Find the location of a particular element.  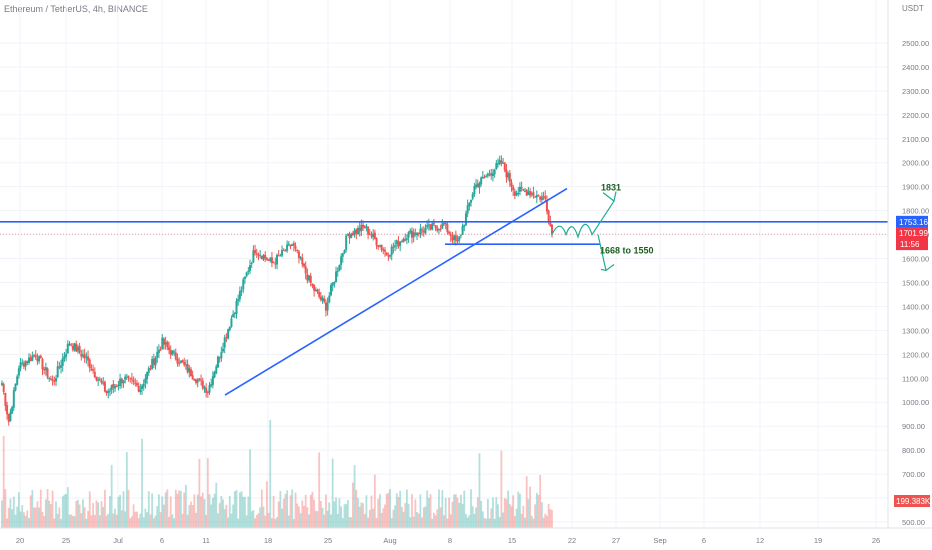

y-tick-label: 1100.00 is located at coordinates (915, 378).